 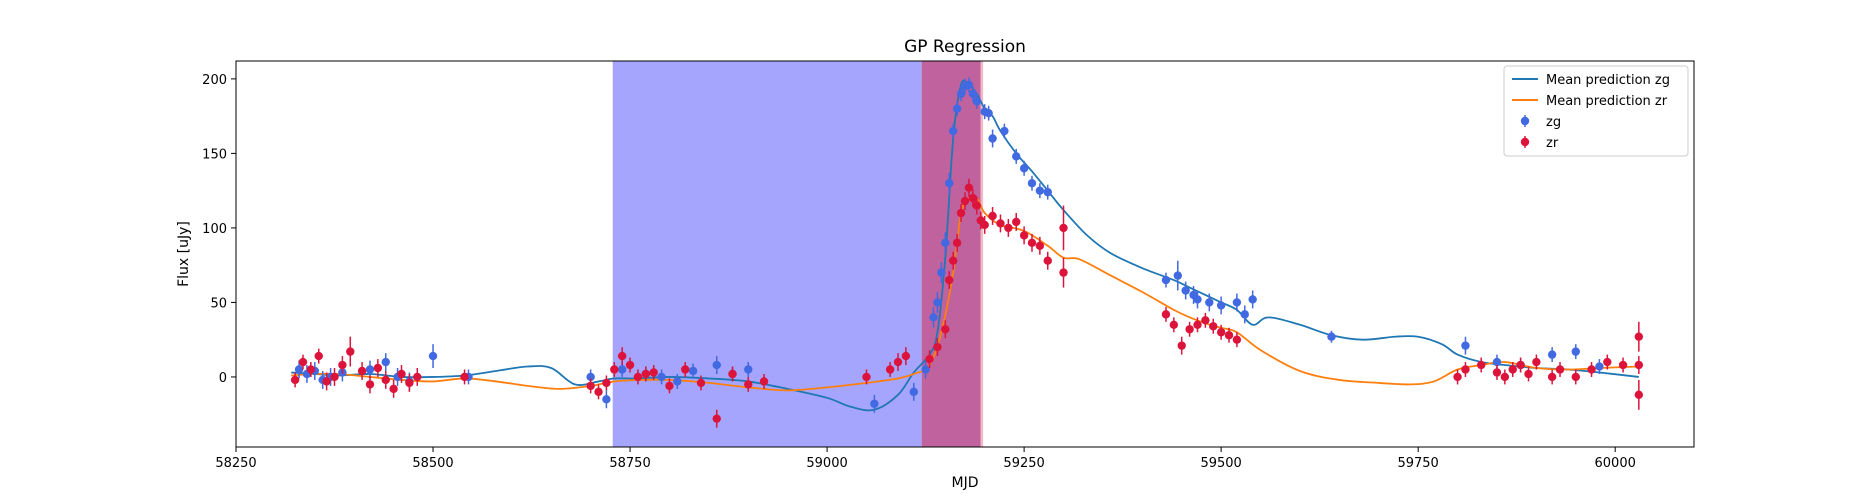 What do you see at coordinates (1525, 142) in the screenshot?
I see `legend-marker-swatch` at bounding box center [1525, 142].